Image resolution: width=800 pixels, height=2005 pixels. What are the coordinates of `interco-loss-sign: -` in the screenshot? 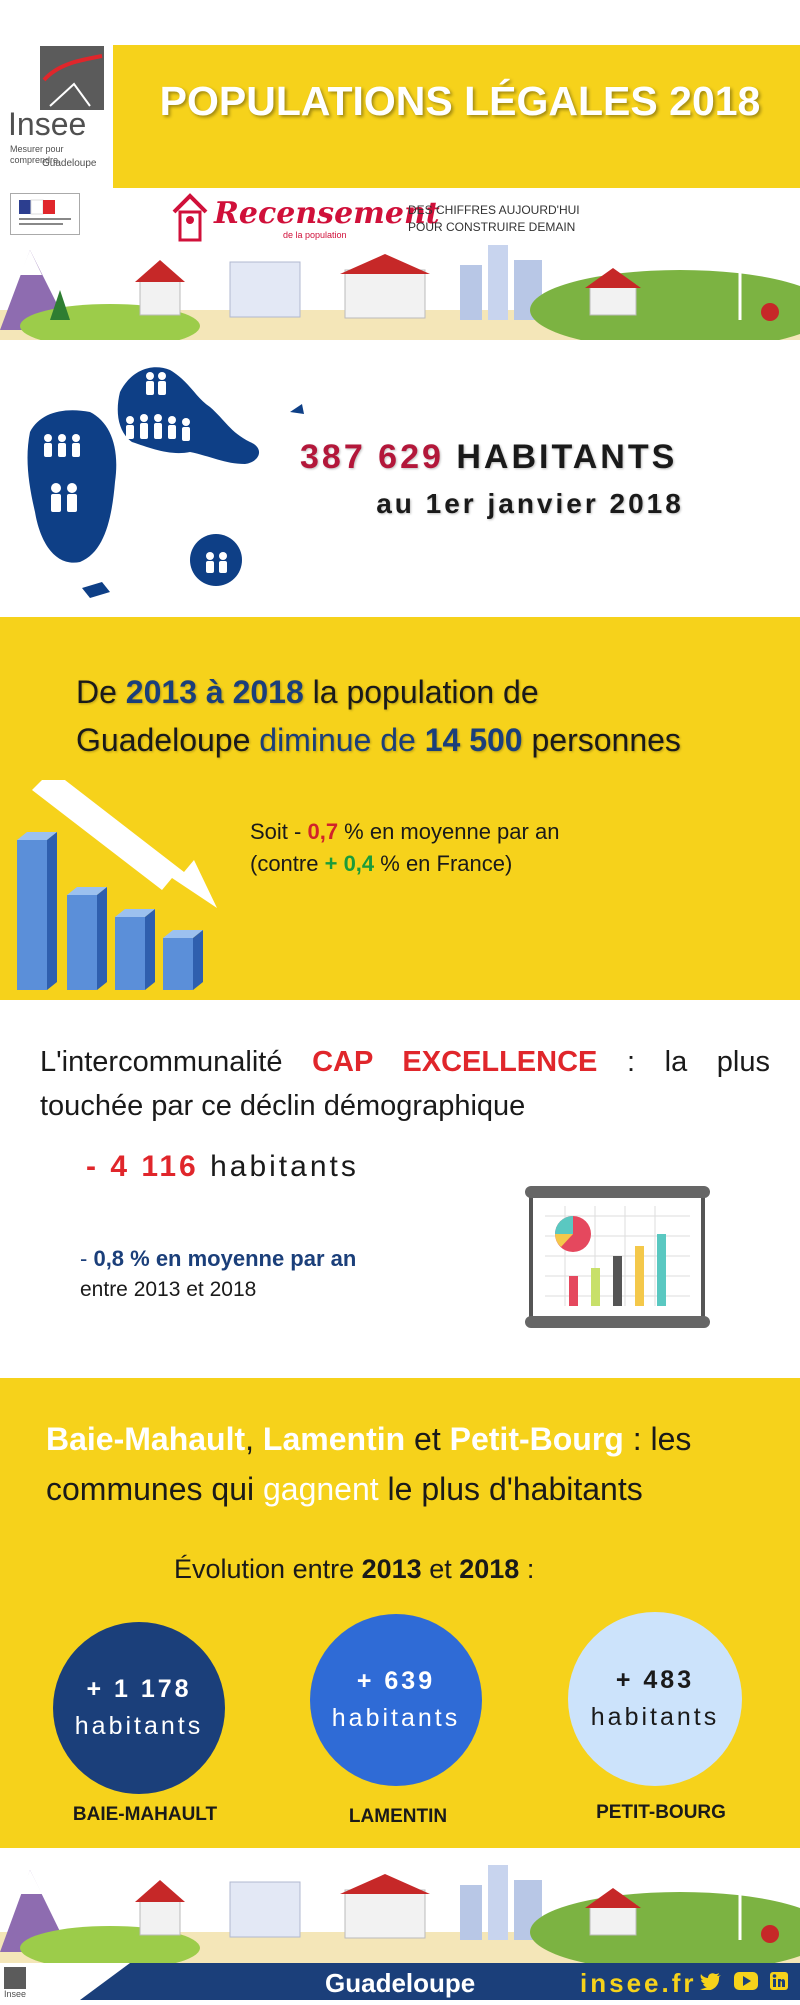 It's located at (98, 1166).